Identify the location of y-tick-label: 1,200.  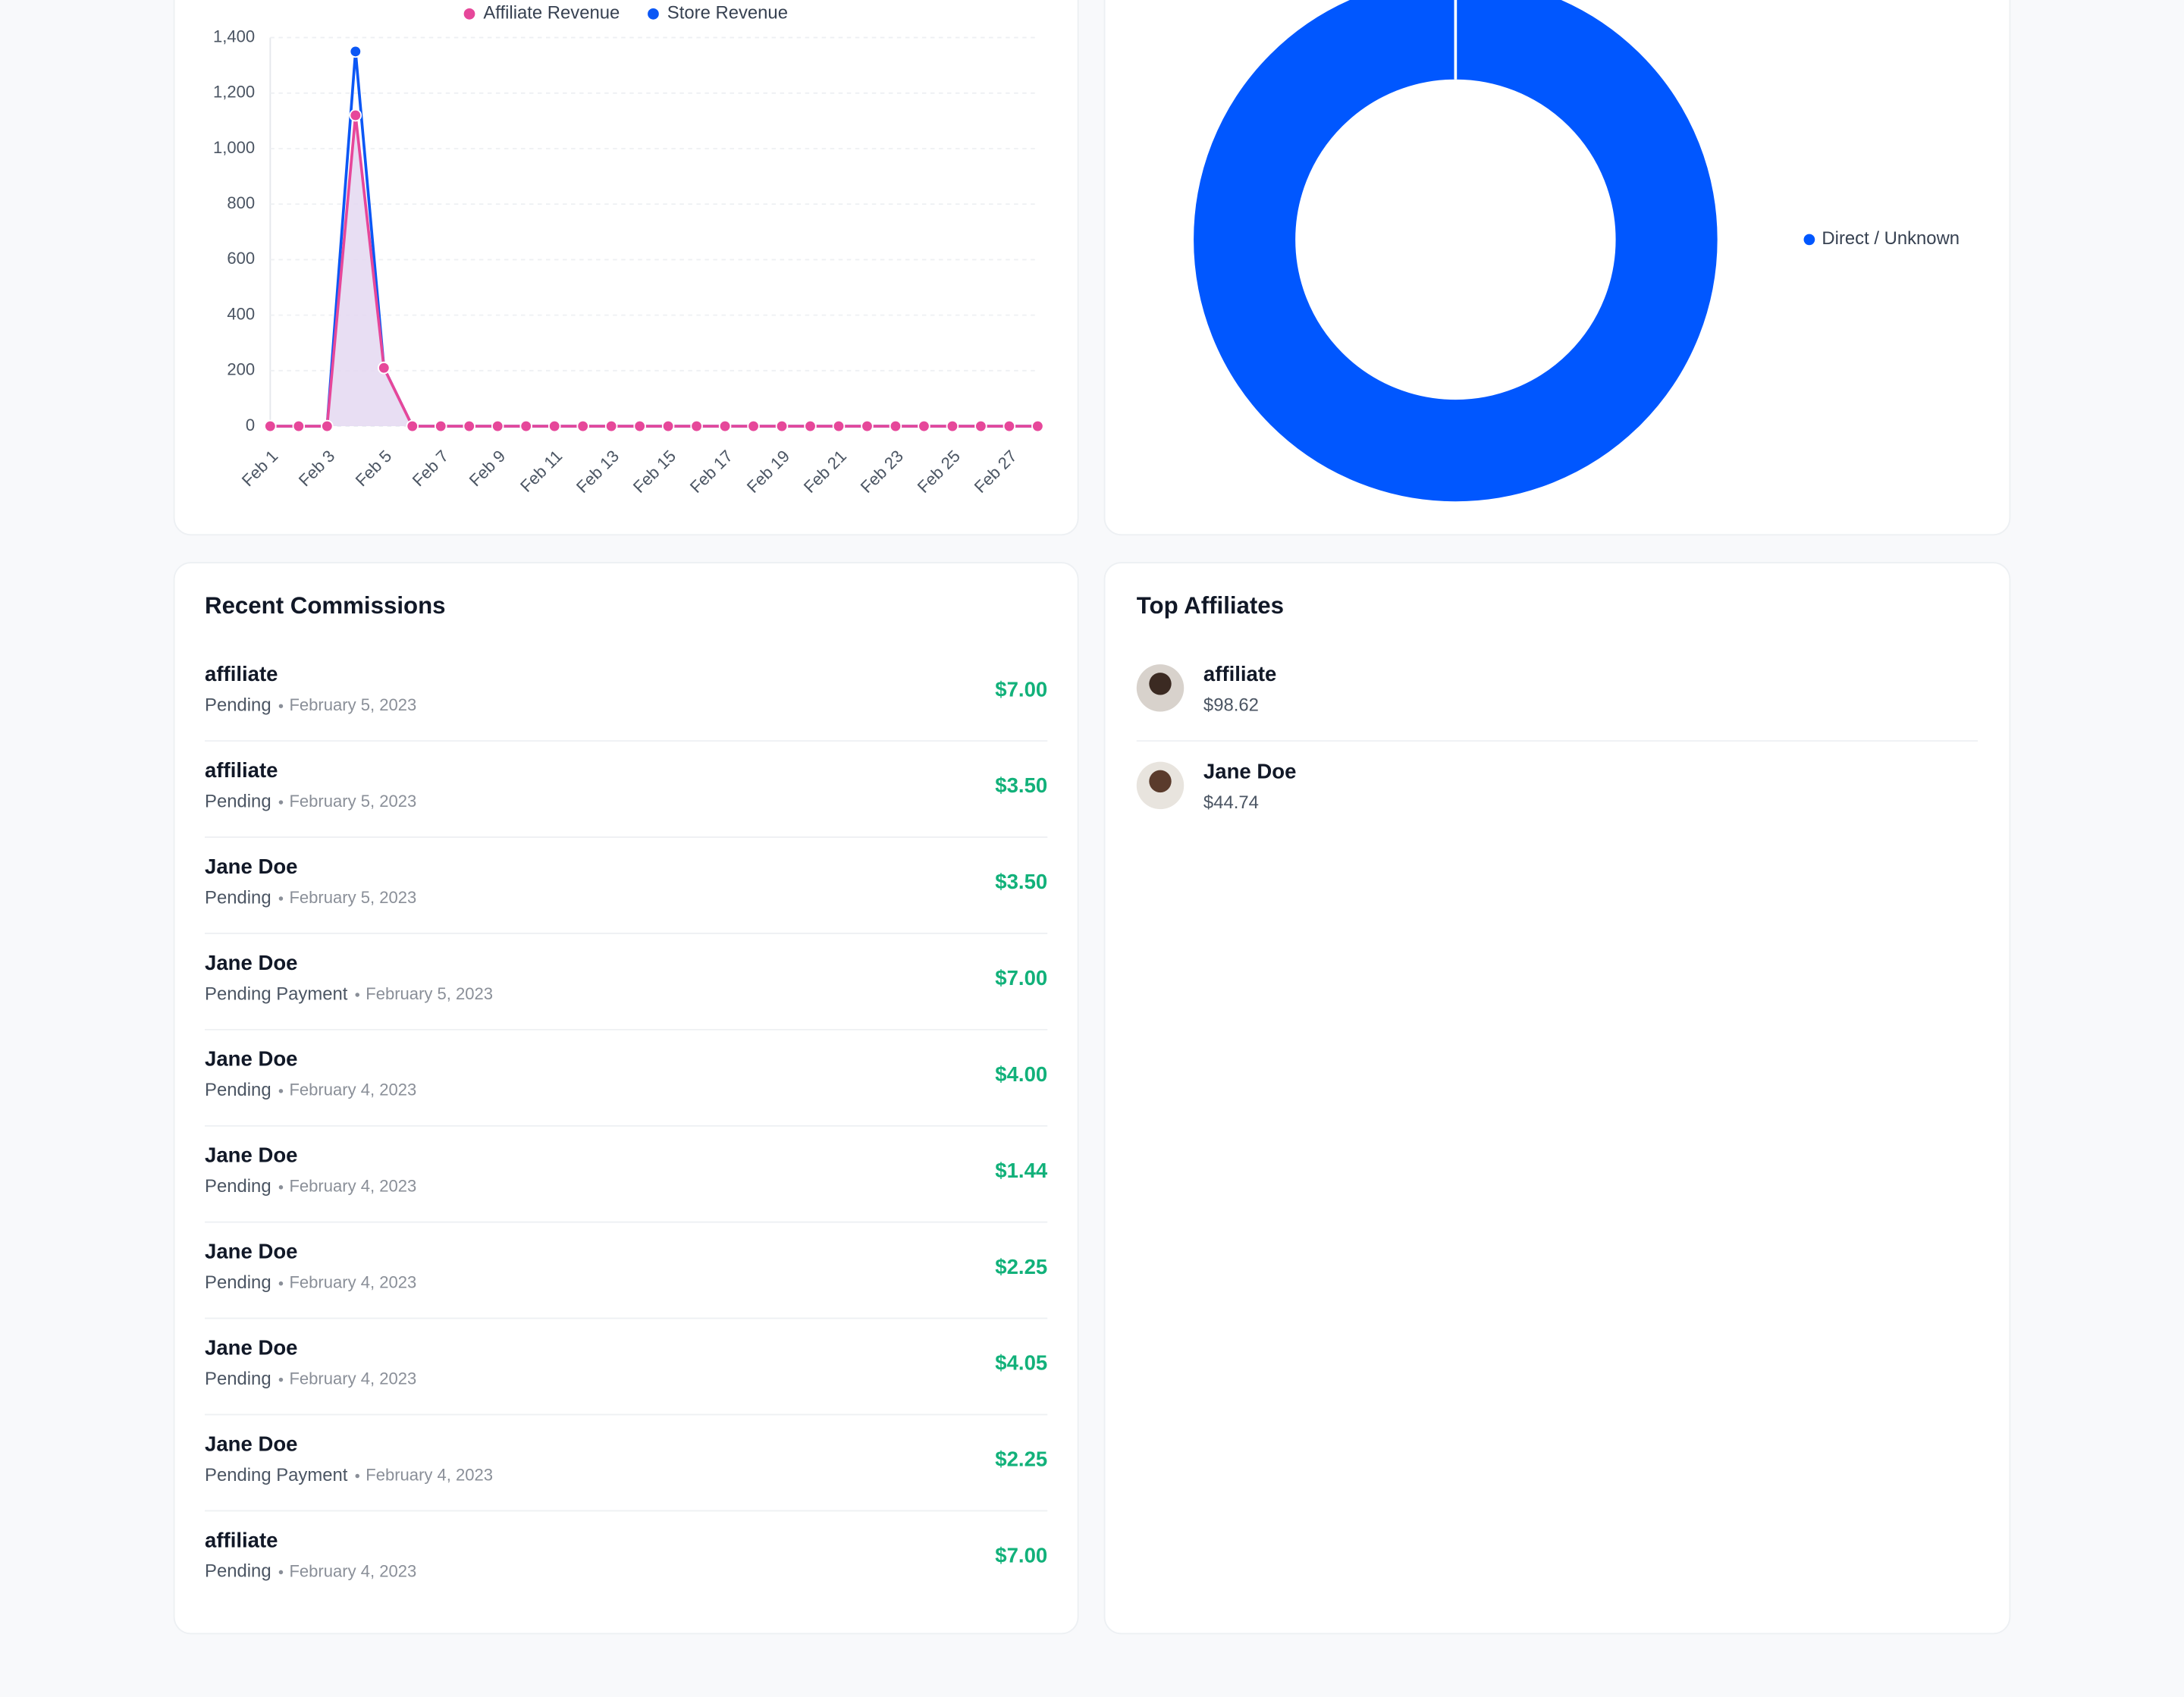
(234, 92).